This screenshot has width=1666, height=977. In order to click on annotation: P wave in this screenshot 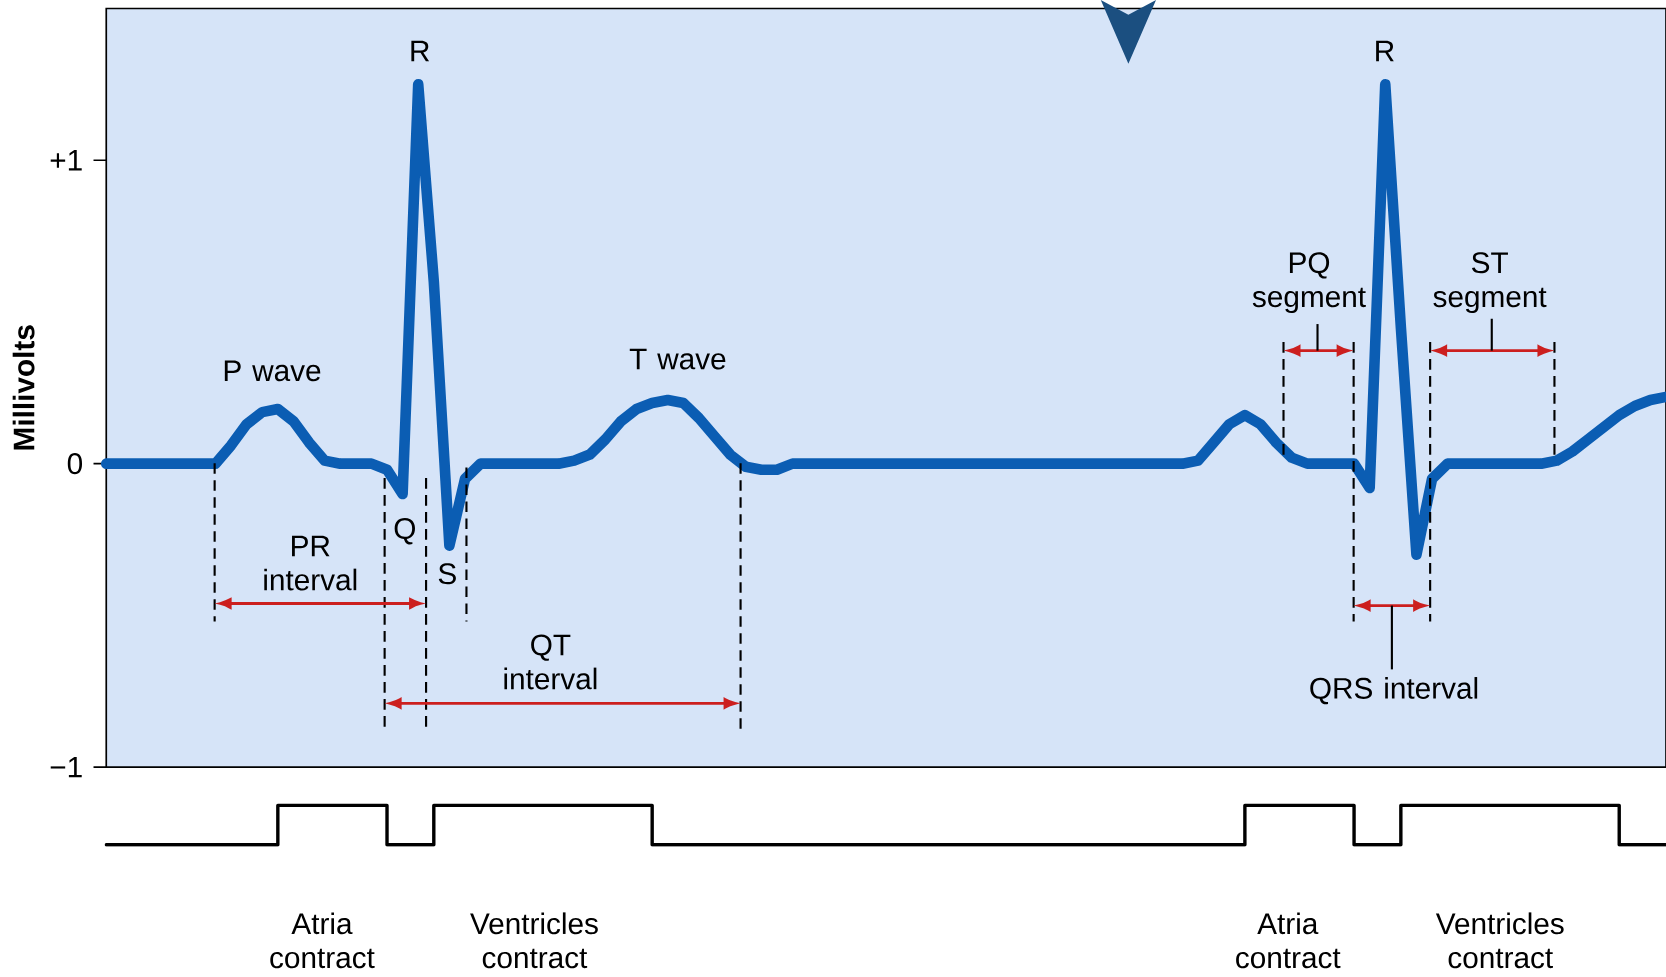, I will do `click(272, 370)`.